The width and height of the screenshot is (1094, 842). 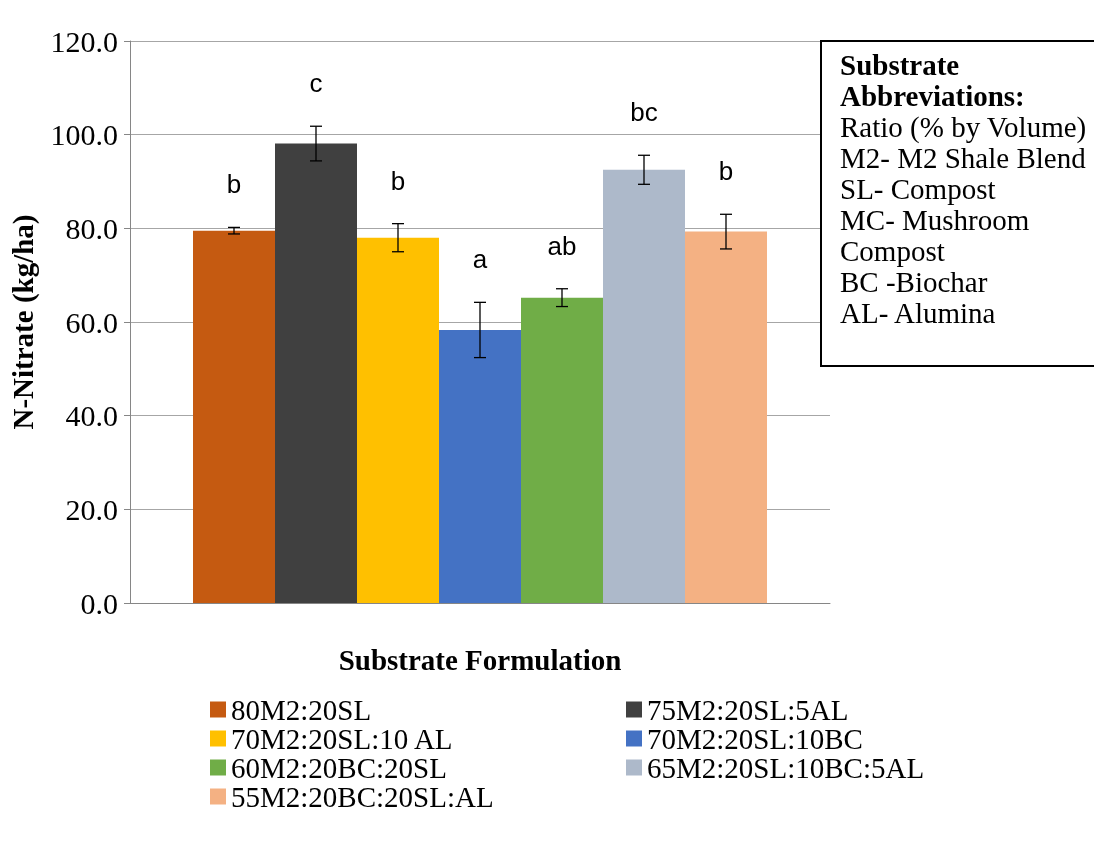 I want to click on text: MC- Mushroom Compost, so click(x=935, y=235).